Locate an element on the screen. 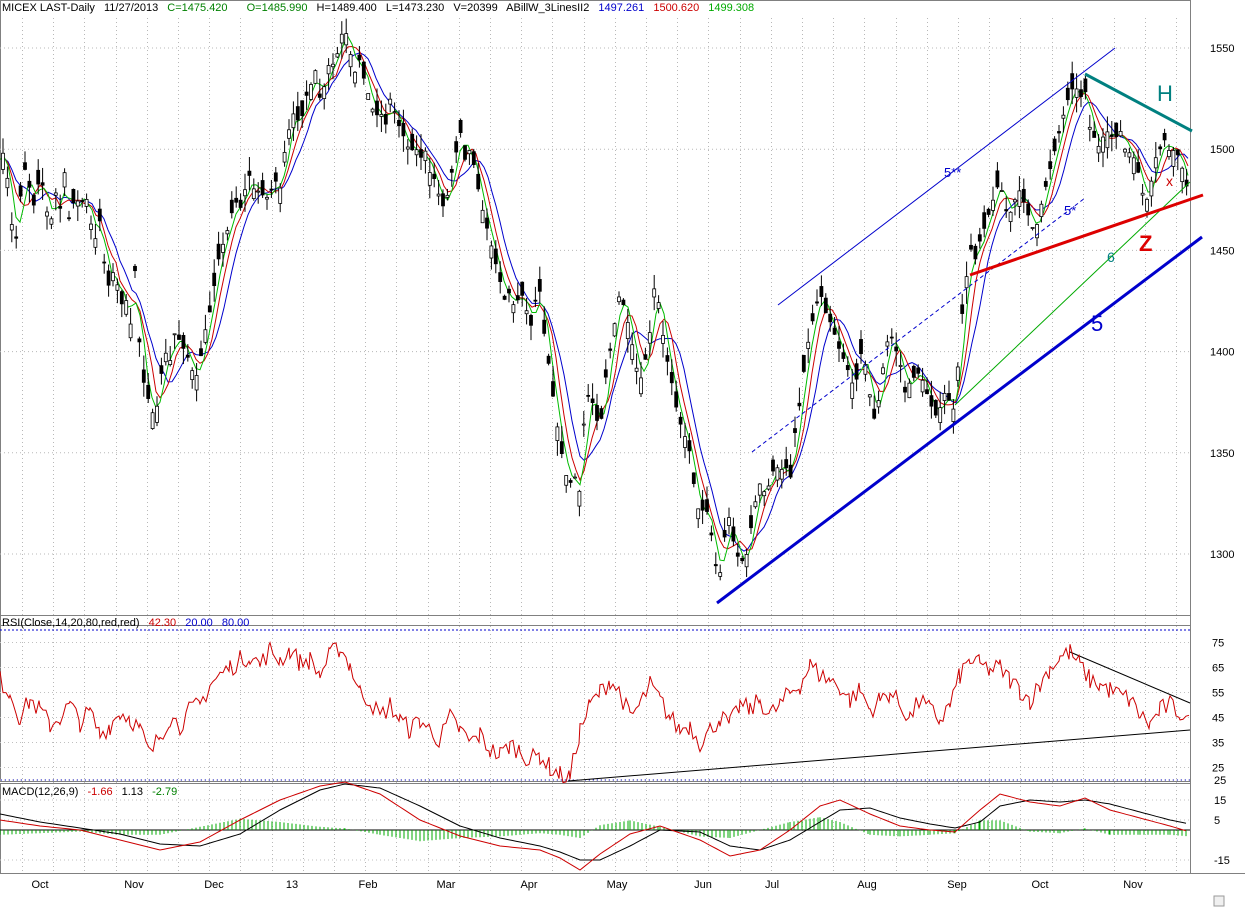 This screenshot has width=1245, height=909. x-axis-label: Jul is located at coordinates (772, 885).